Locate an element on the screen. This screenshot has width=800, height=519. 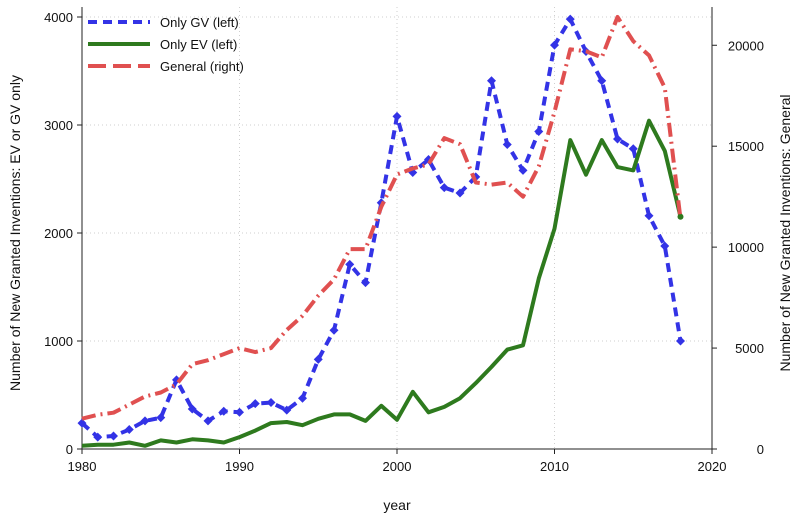
y-right-tick-label: 15000 is located at coordinates (746, 146).